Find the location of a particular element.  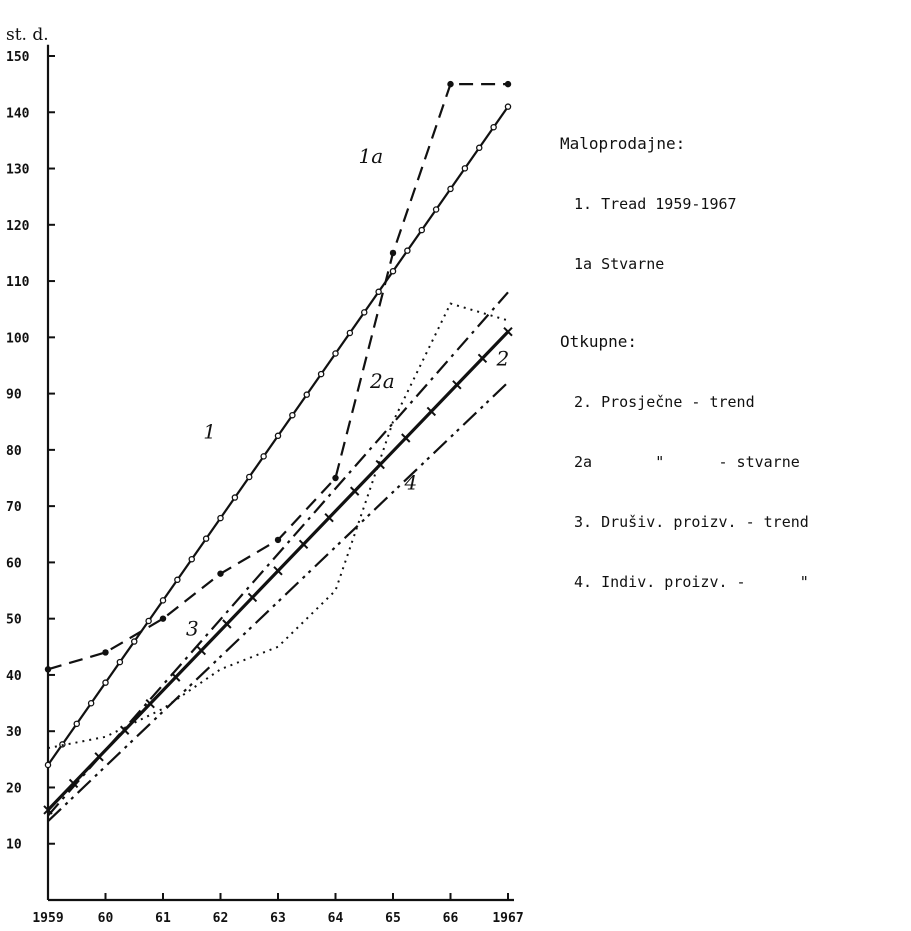

y-tick-label: 110 is located at coordinates (18, 282).